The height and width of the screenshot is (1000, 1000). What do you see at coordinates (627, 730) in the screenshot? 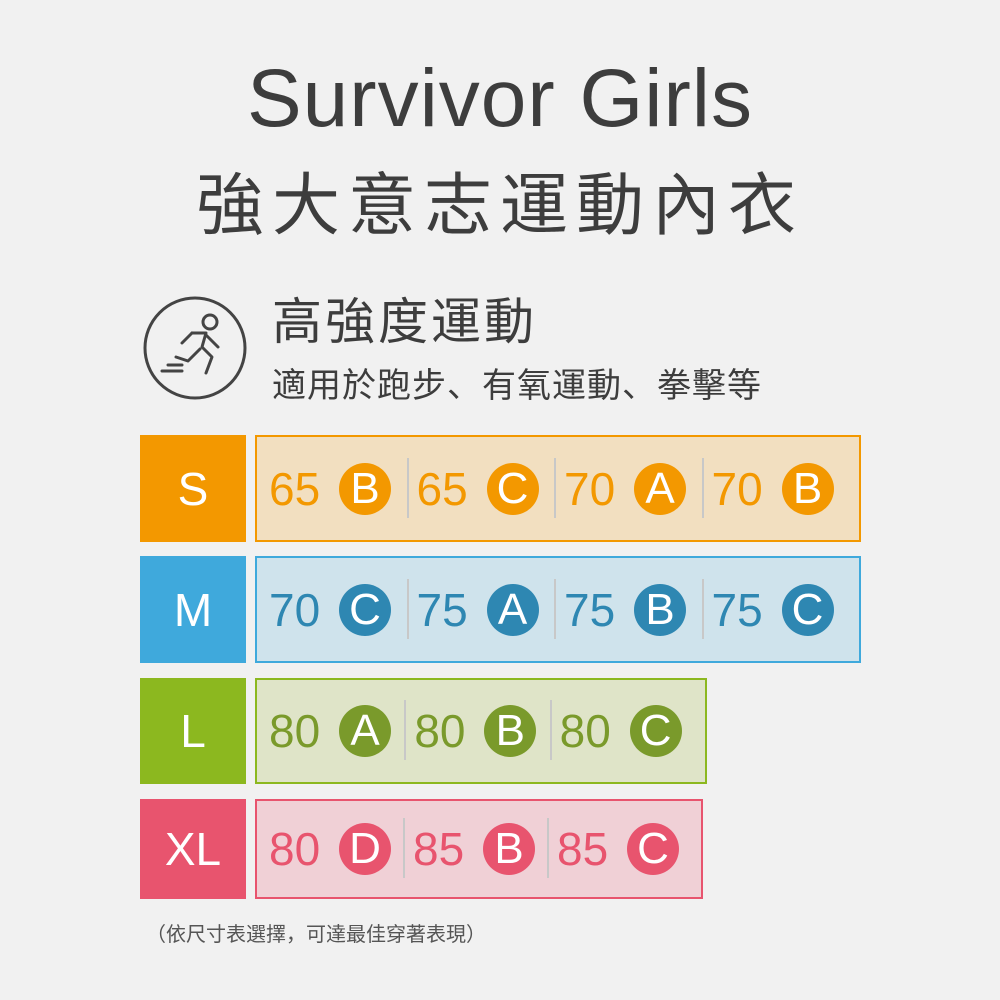
I see `cup-size-item: 80 C` at bounding box center [627, 730].